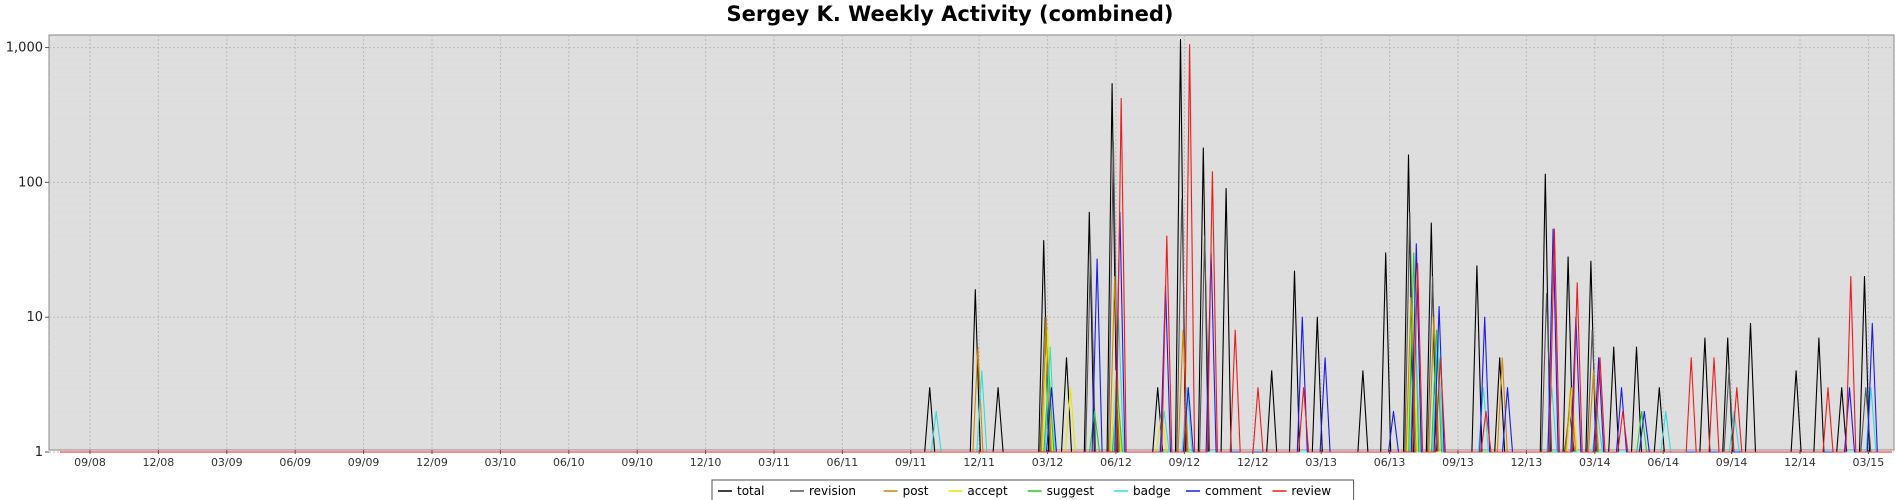  Describe the element at coordinates (90, 462) in the screenshot. I see `x-tick-label: 09/08` at that location.